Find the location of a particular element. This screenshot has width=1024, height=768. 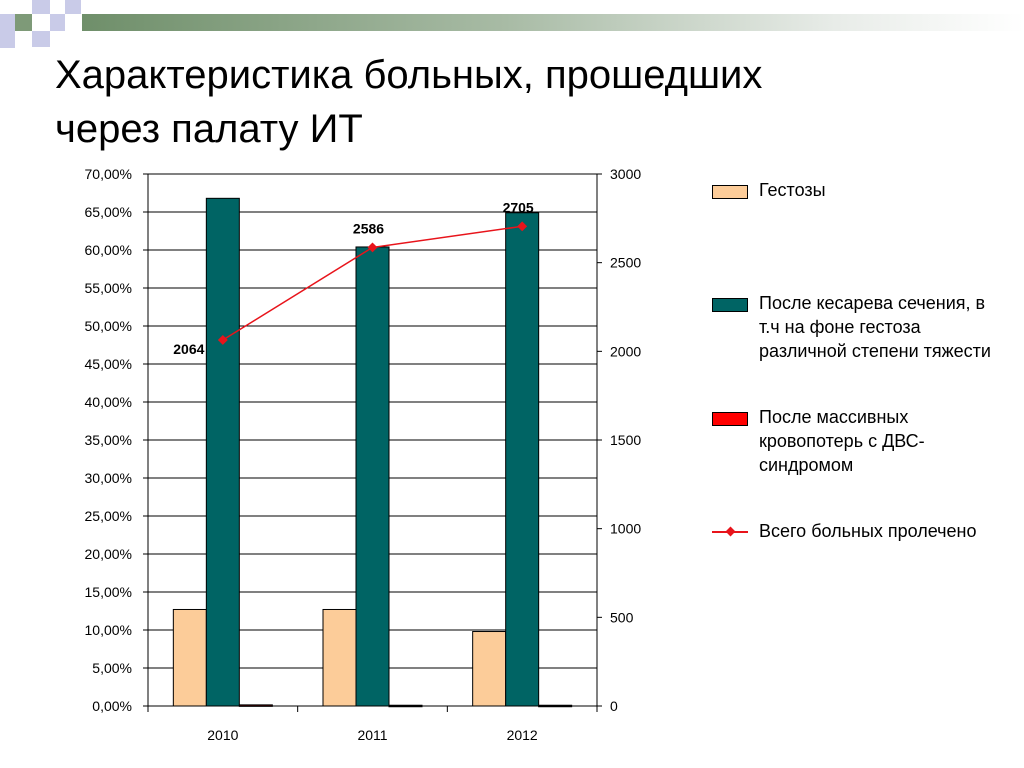

left-tick-label: 15,00% is located at coordinates (108, 592).